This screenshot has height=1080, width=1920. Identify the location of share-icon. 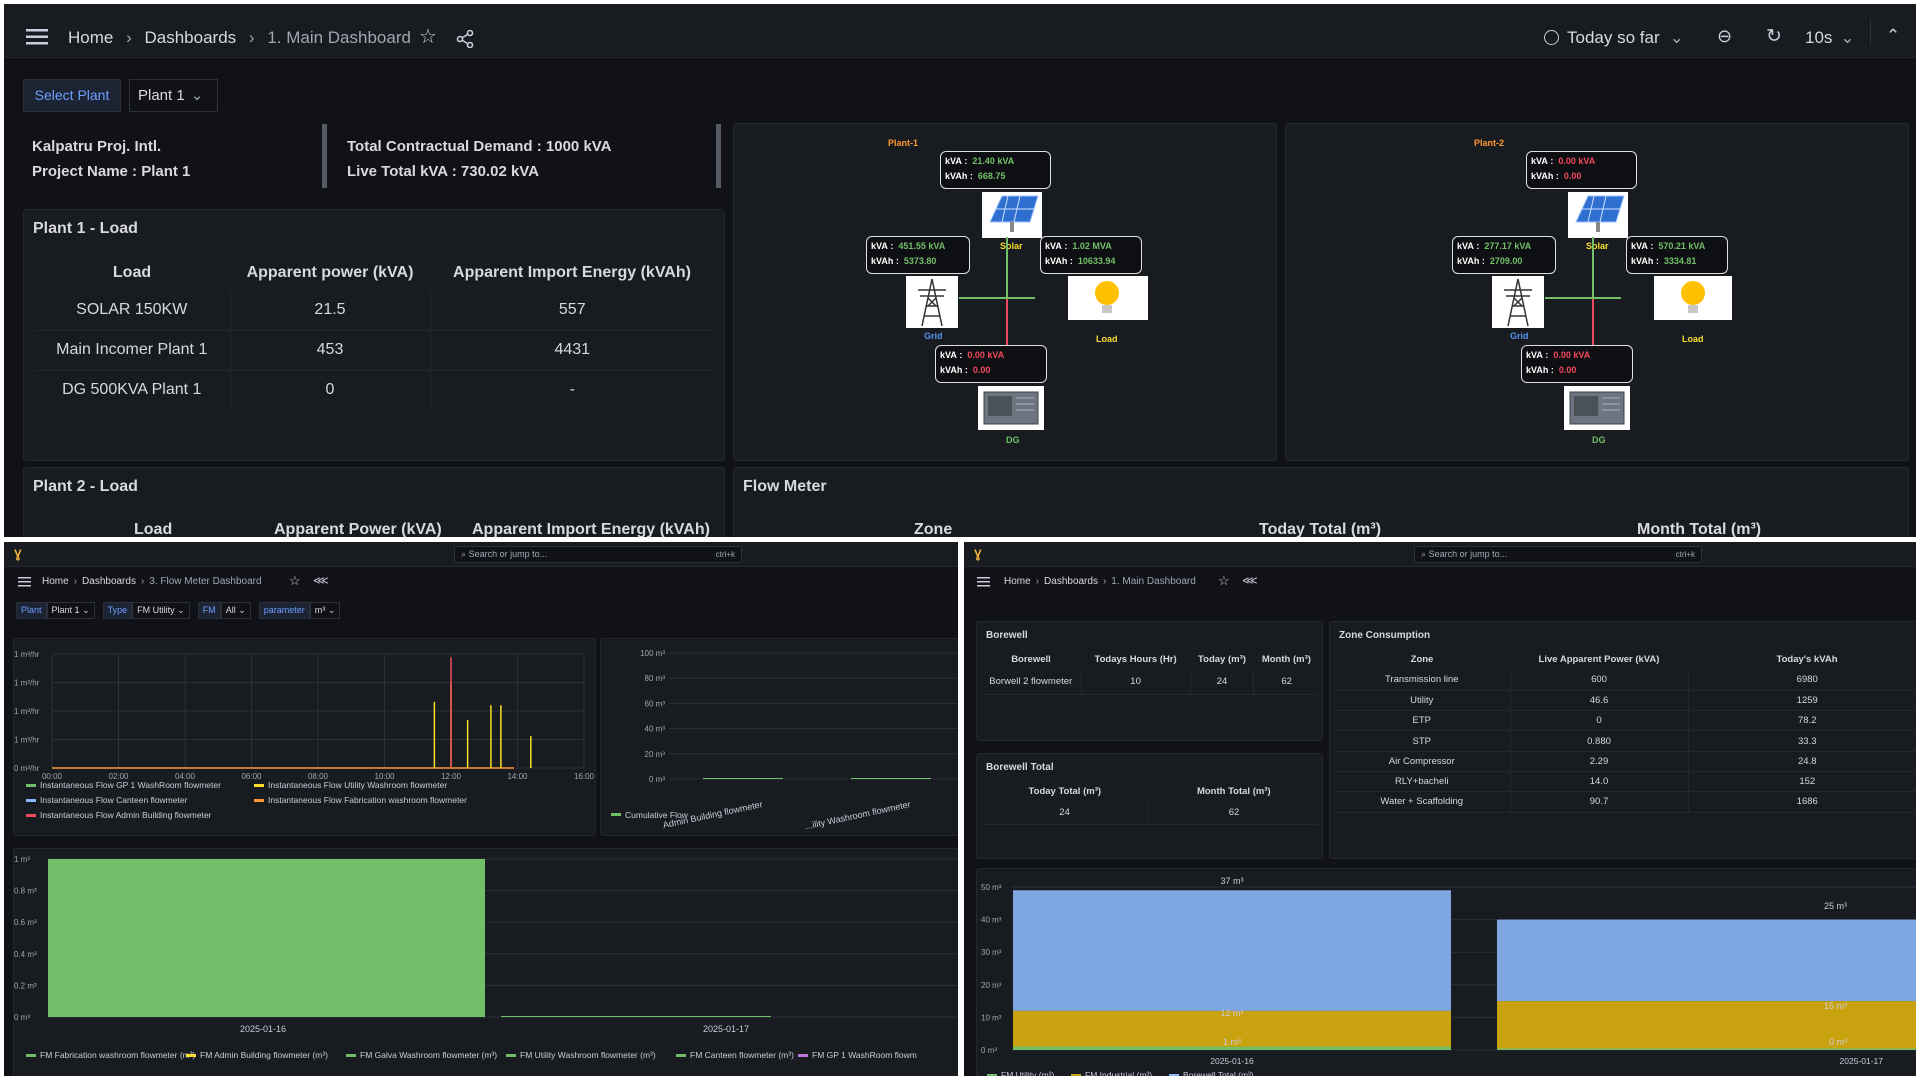
(465, 39).